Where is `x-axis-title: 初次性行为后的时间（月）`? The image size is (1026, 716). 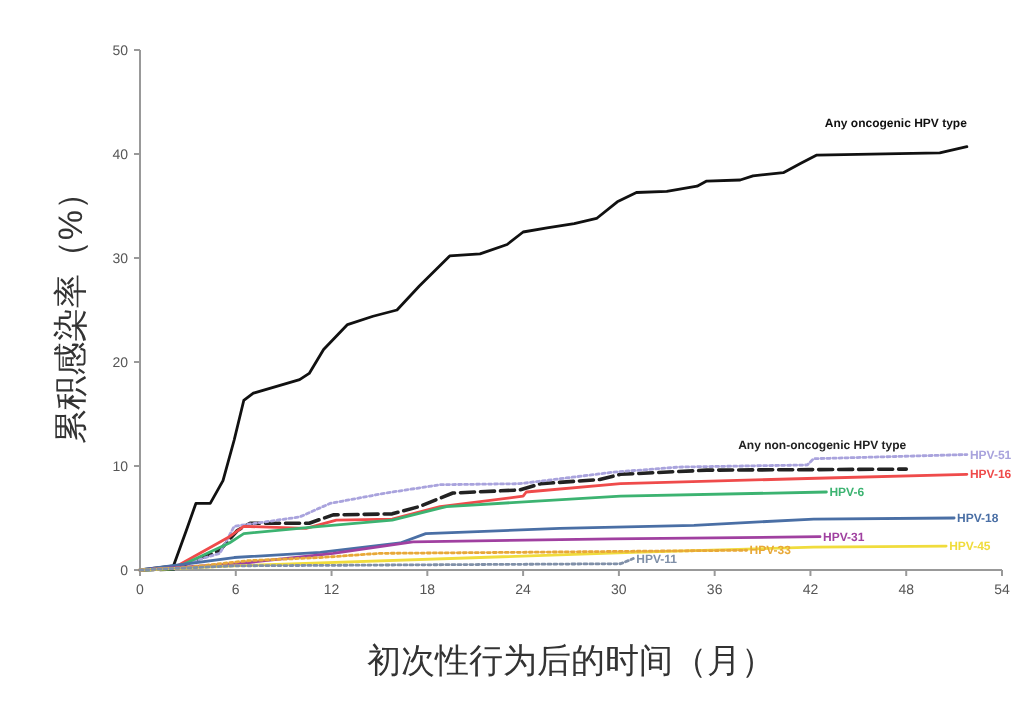 x-axis-title: 初次性行为后的时间（月） is located at coordinates (571, 661).